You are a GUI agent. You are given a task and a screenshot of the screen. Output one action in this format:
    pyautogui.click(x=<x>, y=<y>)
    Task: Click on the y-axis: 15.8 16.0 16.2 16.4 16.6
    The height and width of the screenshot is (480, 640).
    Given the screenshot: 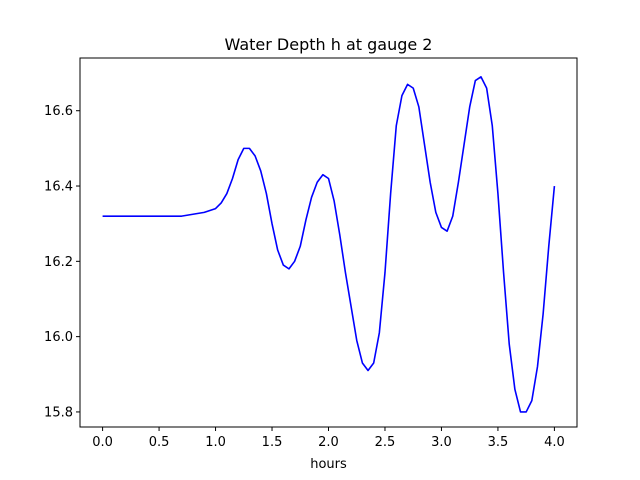 What is the action you would take?
    pyautogui.click(x=62, y=262)
    